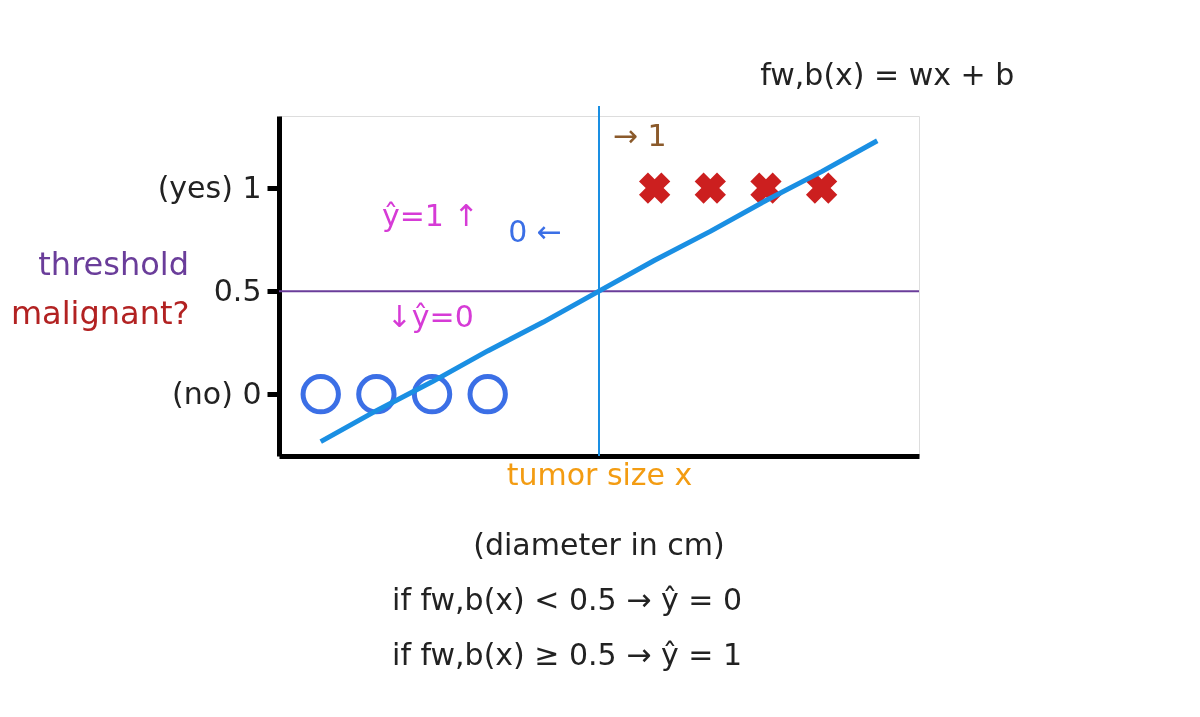  What do you see at coordinates (599, 544) in the screenshot?
I see `text: (diameter in cm)` at bounding box center [599, 544].